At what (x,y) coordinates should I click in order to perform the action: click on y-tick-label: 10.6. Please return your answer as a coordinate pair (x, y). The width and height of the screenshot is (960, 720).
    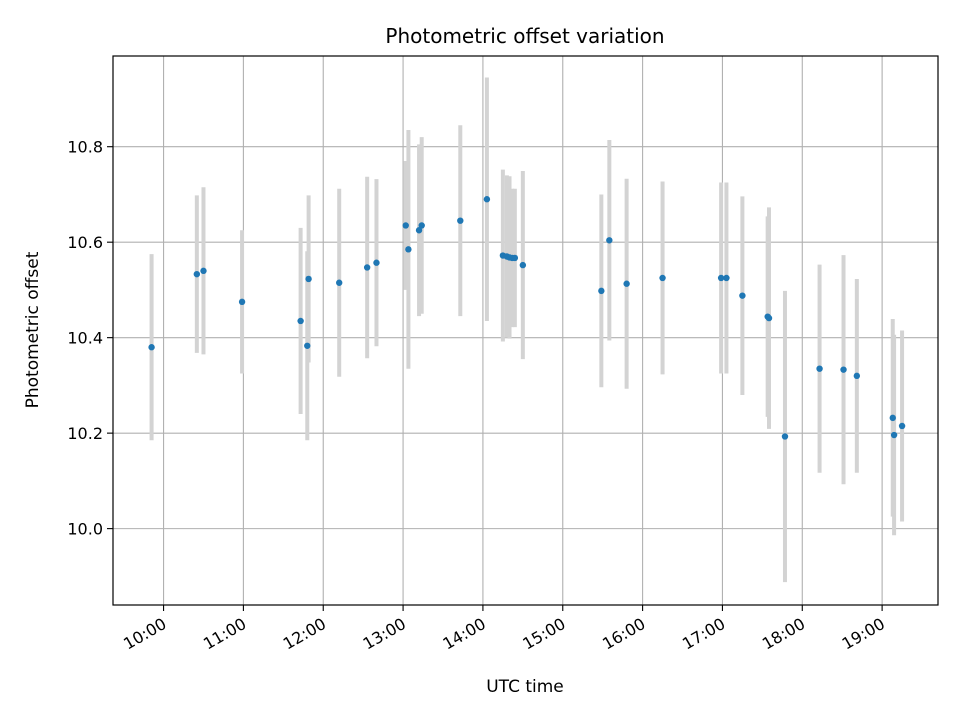
    Looking at the image, I should click on (85, 242).